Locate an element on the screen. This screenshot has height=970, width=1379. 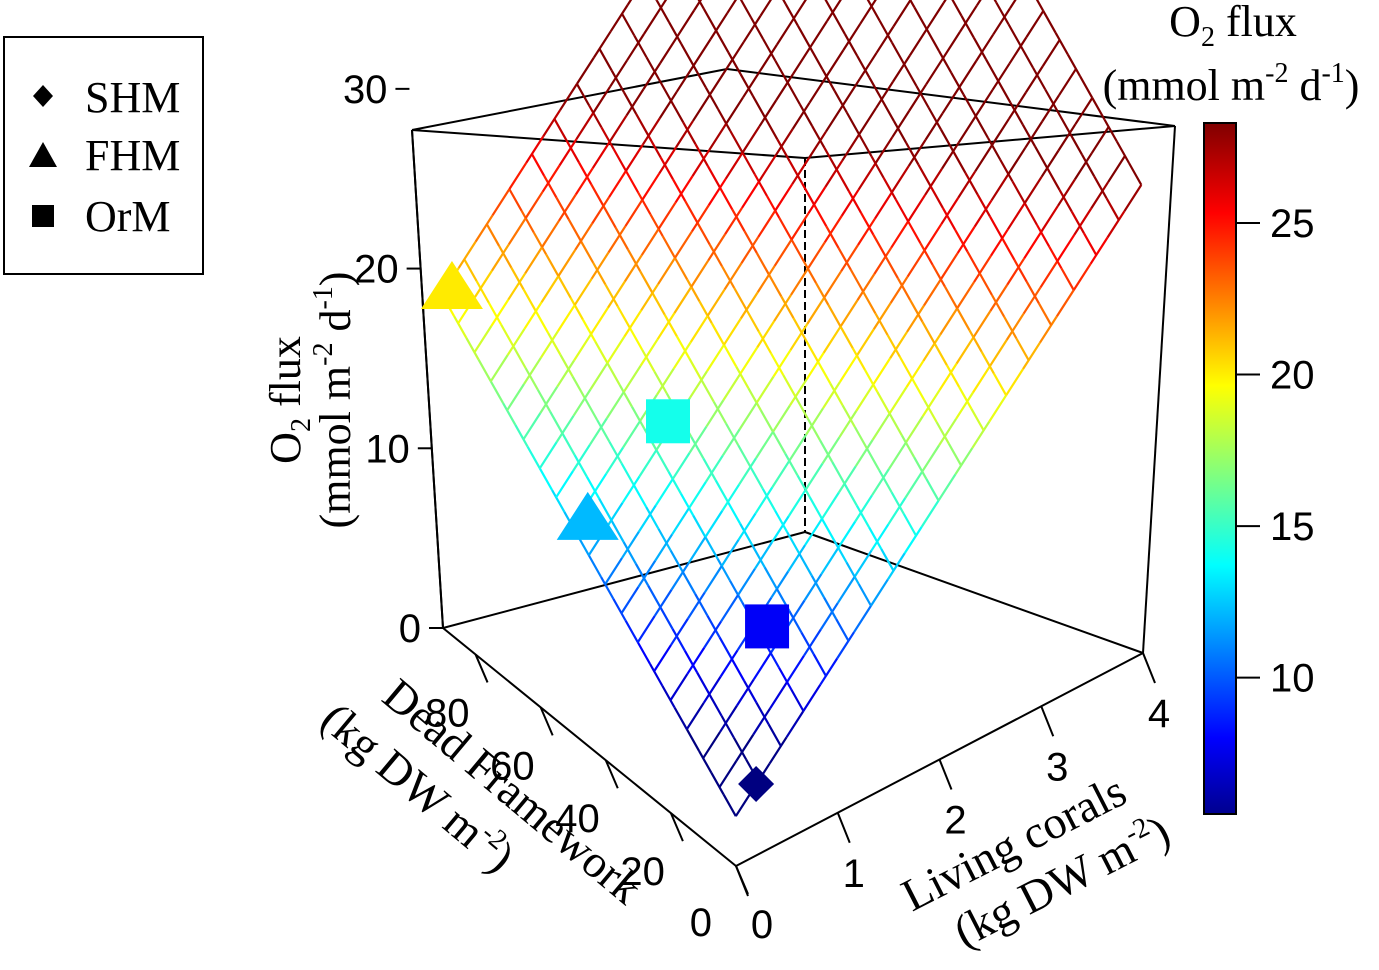
colorbar-title-flux: flux is located at coordinates (1256, 23).